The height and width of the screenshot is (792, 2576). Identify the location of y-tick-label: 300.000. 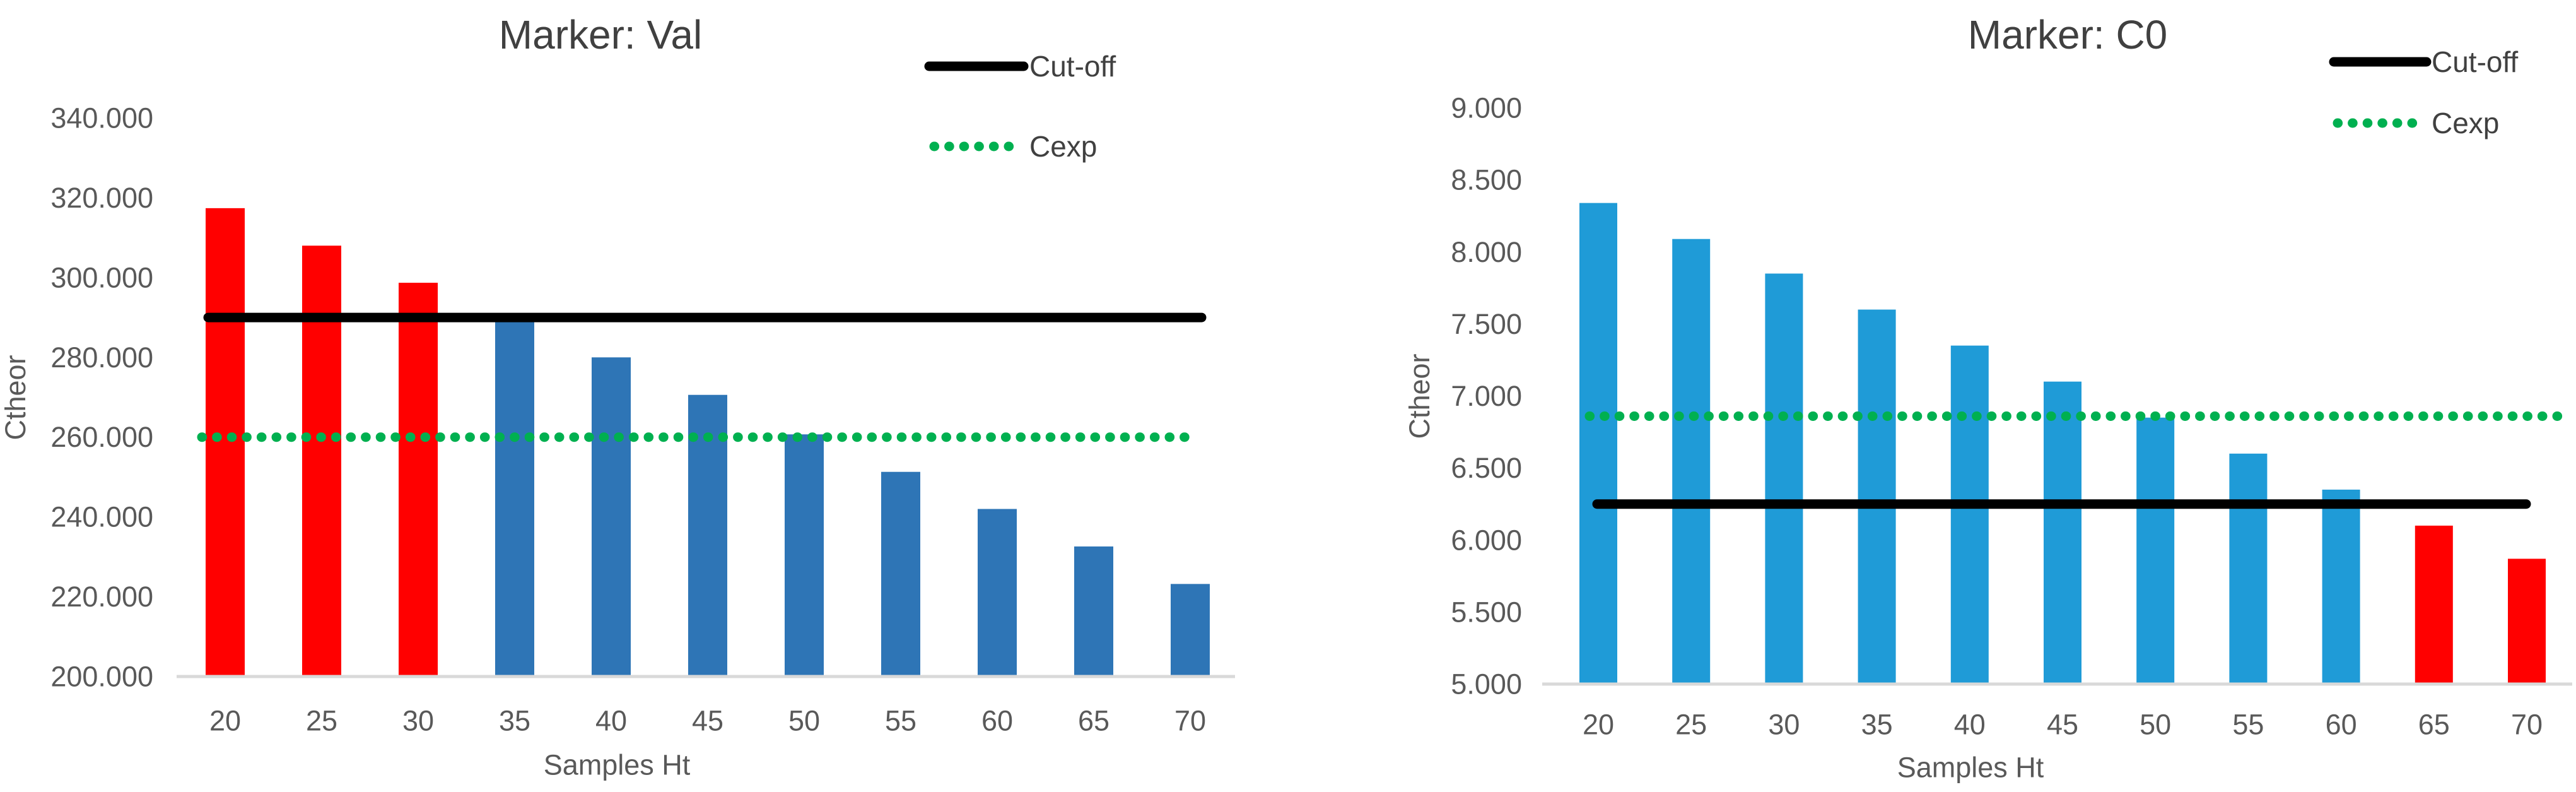
(101, 277).